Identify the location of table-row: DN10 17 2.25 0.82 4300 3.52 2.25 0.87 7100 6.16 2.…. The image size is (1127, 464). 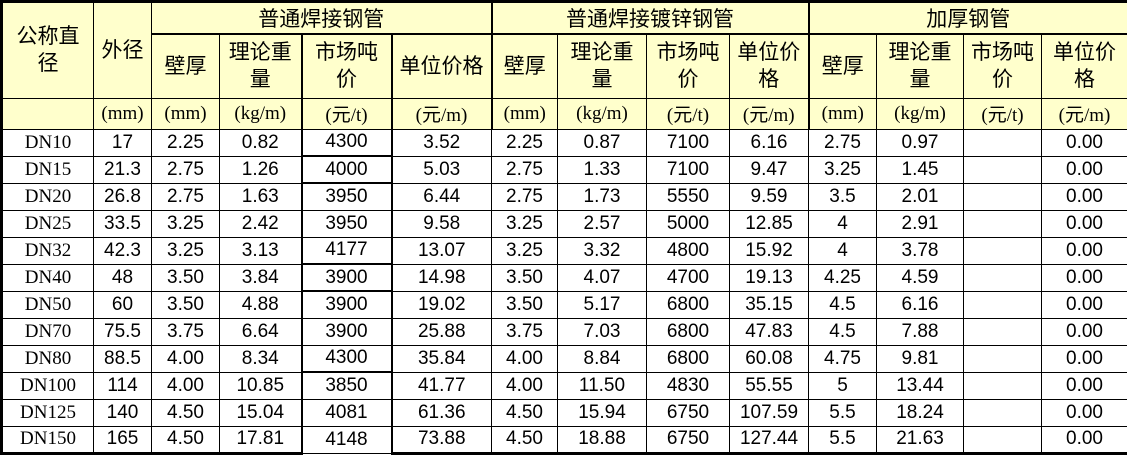
(563, 142).